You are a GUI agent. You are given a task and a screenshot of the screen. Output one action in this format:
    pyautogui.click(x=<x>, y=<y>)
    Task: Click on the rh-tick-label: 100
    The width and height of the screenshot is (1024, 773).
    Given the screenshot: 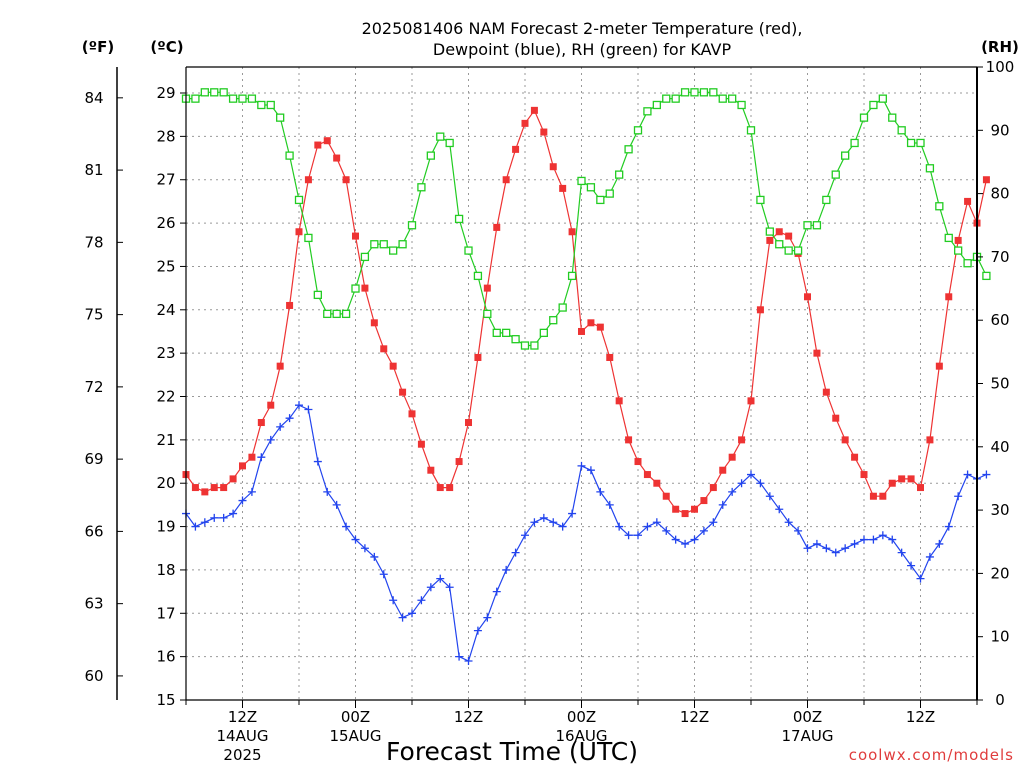 What is the action you would take?
    pyautogui.click(x=1000, y=67)
    